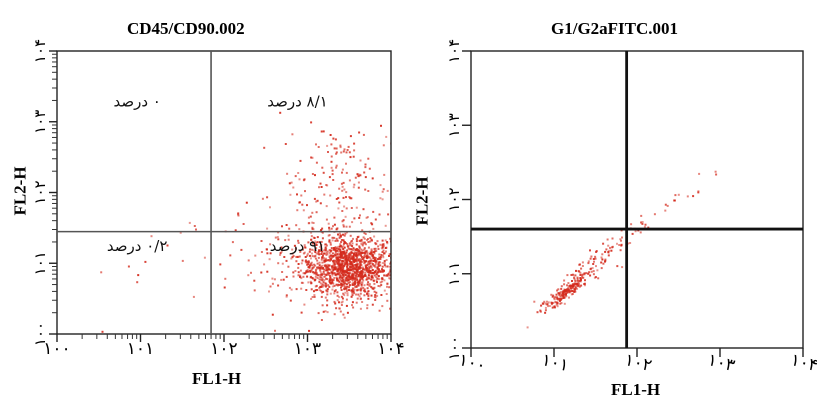 This screenshot has width=817, height=400. What do you see at coordinates (454, 125) in the screenshot?
I see `chart-2-y-tick-label: ۱۰۳` at bounding box center [454, 125].